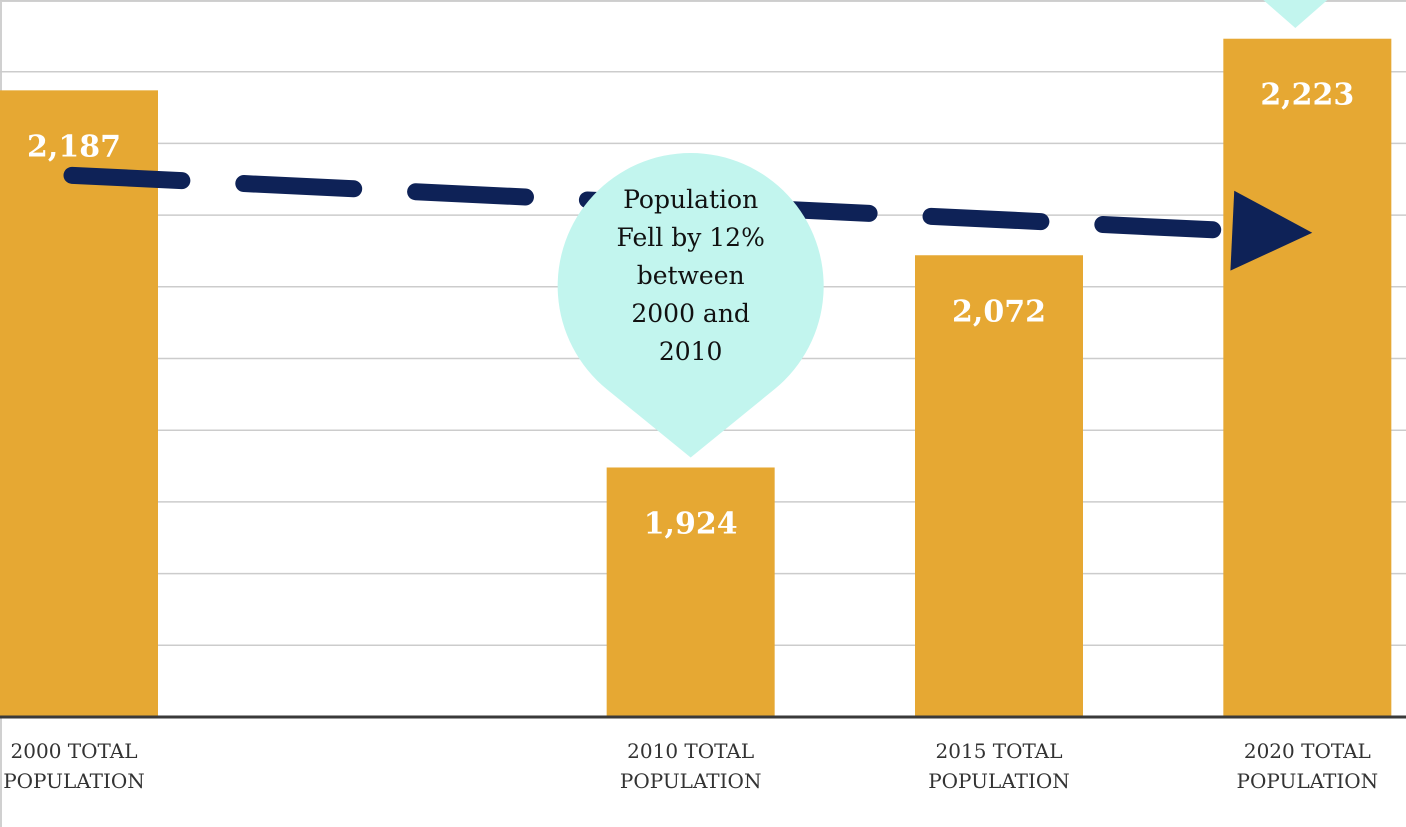 This screenshot has height=827, width=1406. What do you see at coordinates (1295, 14) in the screenshot?
I see `callout-pointer-2020` at bounding box center [1295, 14].